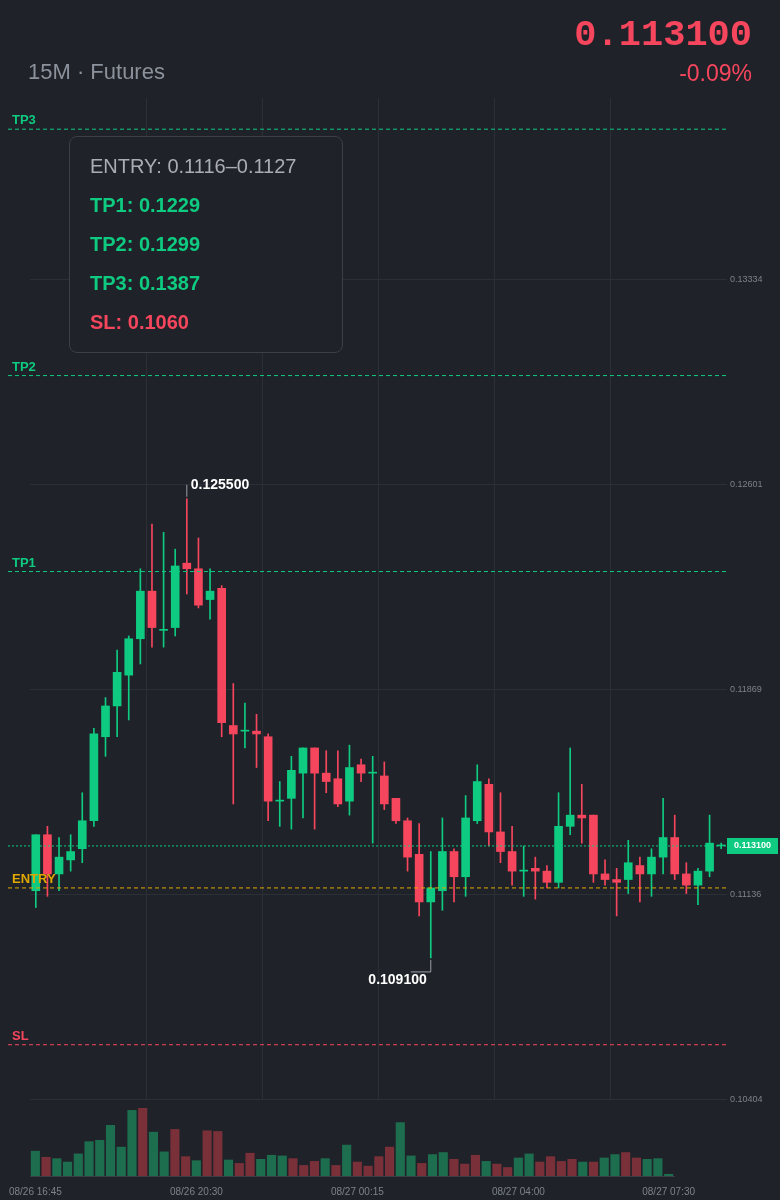  Describe the element at coordinates (715, 73) in the screenshot. I see `text: -0.09%` at that location.